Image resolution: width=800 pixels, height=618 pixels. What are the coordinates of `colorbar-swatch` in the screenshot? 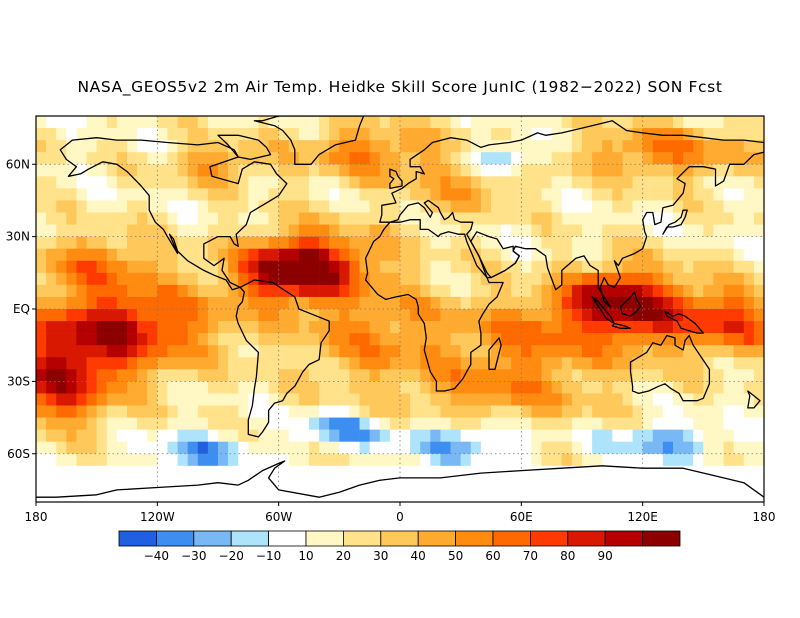 It's located at (137, 538).